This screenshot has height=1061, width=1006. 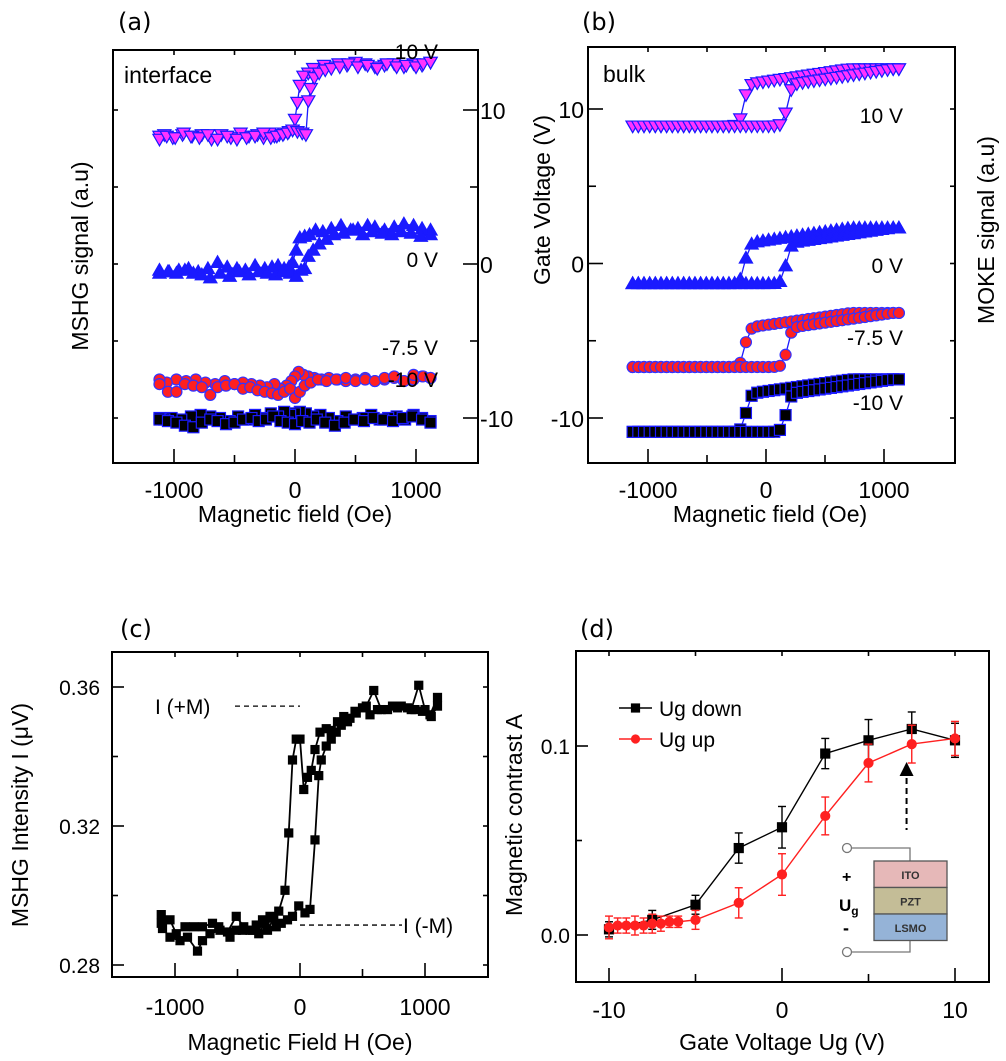 I want to click on series--10-V, so click(x=765, y=406).